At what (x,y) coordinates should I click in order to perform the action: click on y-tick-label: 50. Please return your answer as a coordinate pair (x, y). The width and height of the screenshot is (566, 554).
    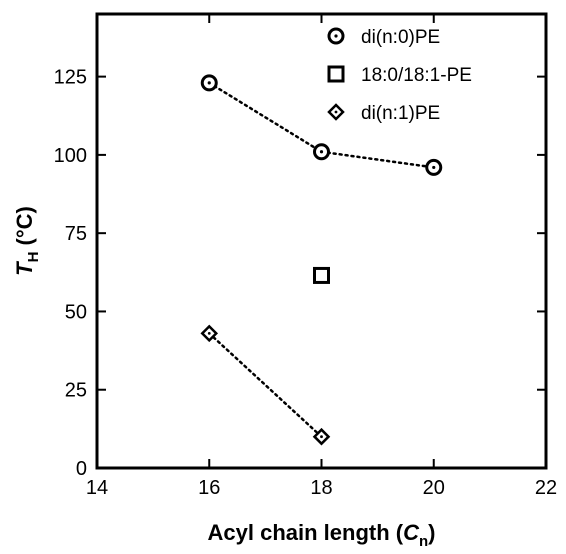
    Looking at the image, I should click on (76, 312).